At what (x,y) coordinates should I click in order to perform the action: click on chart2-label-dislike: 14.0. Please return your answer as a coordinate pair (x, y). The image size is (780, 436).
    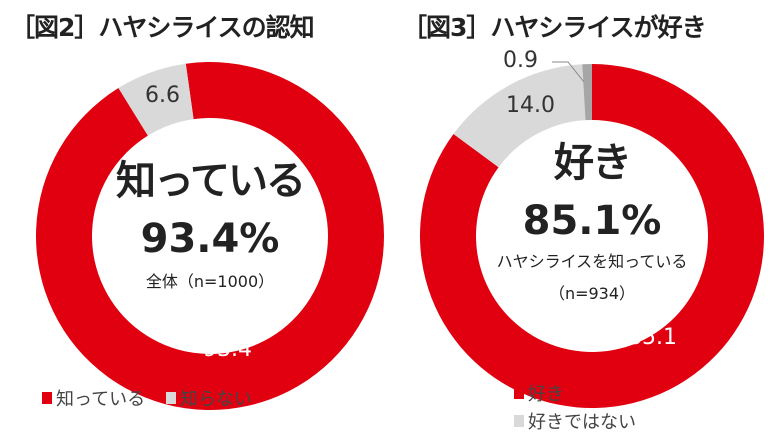
    Looking at the image, I should click on (530, 105).